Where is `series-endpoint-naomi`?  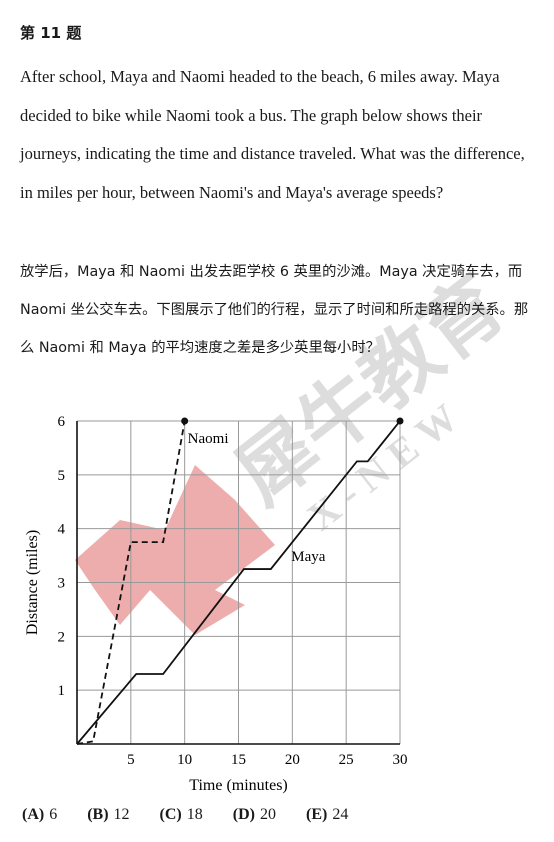 series-endpoint-naomi is located at coordinates (185, 421).